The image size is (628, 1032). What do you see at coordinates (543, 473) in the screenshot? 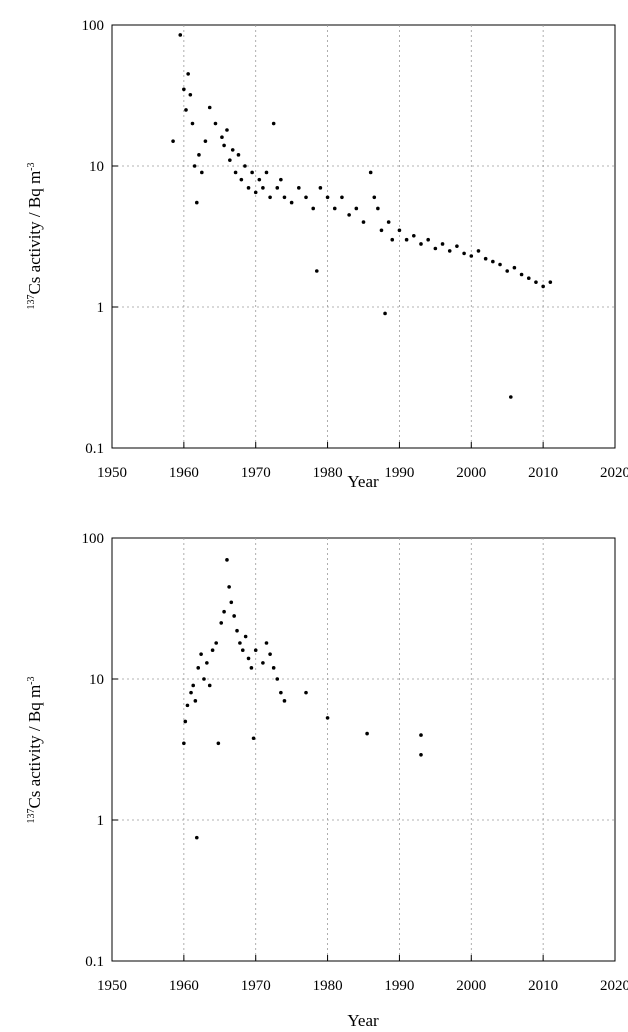
I see `x-tick-label: 2010` at bounding box center [543, 473].